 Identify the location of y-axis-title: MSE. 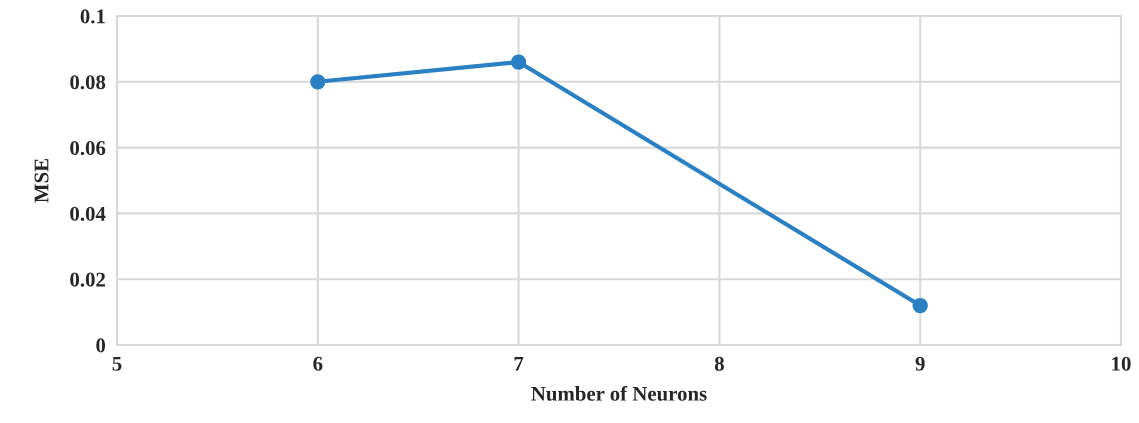
(41, 180).